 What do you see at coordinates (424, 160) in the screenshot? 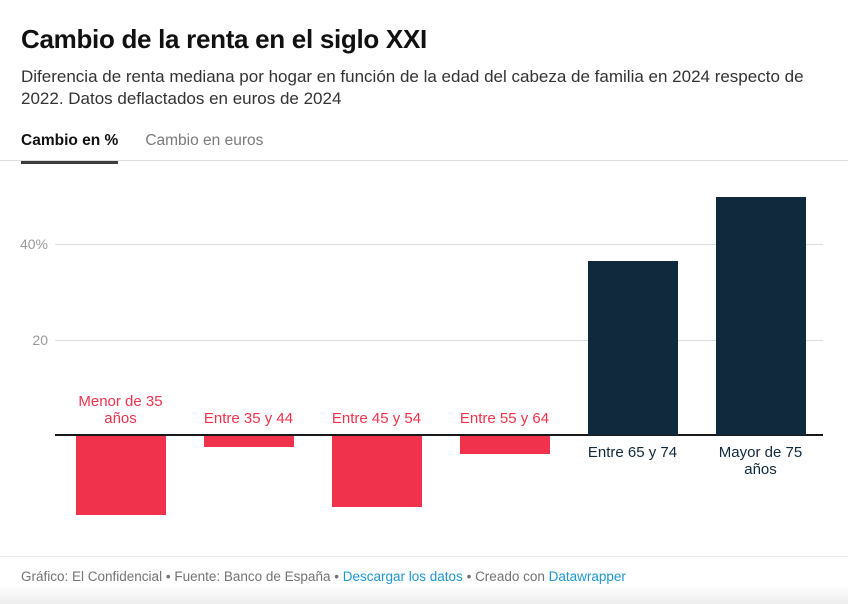
I see `tab-bar-divider` at bounding box center [424, 160].